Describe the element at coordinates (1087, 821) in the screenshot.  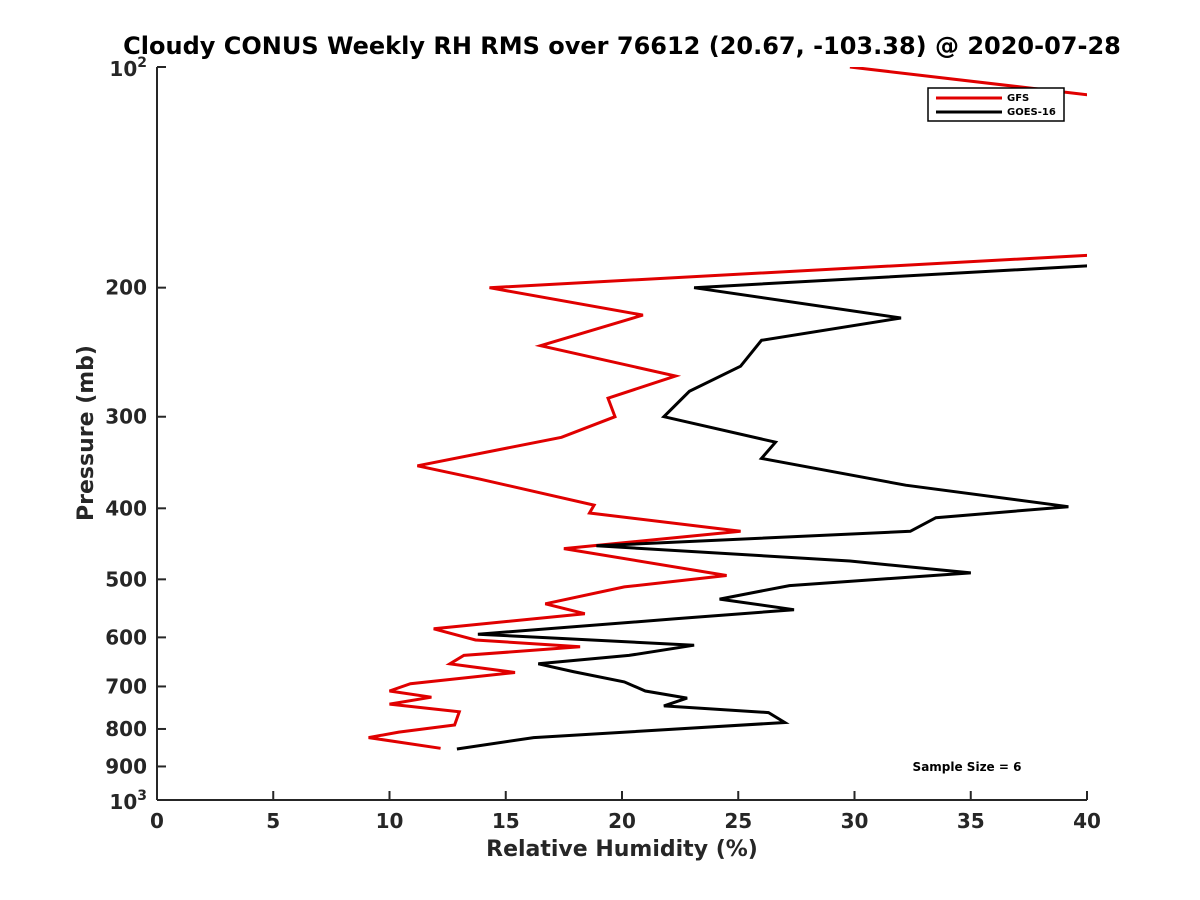
I see `x-tick-label: 40` at that location.